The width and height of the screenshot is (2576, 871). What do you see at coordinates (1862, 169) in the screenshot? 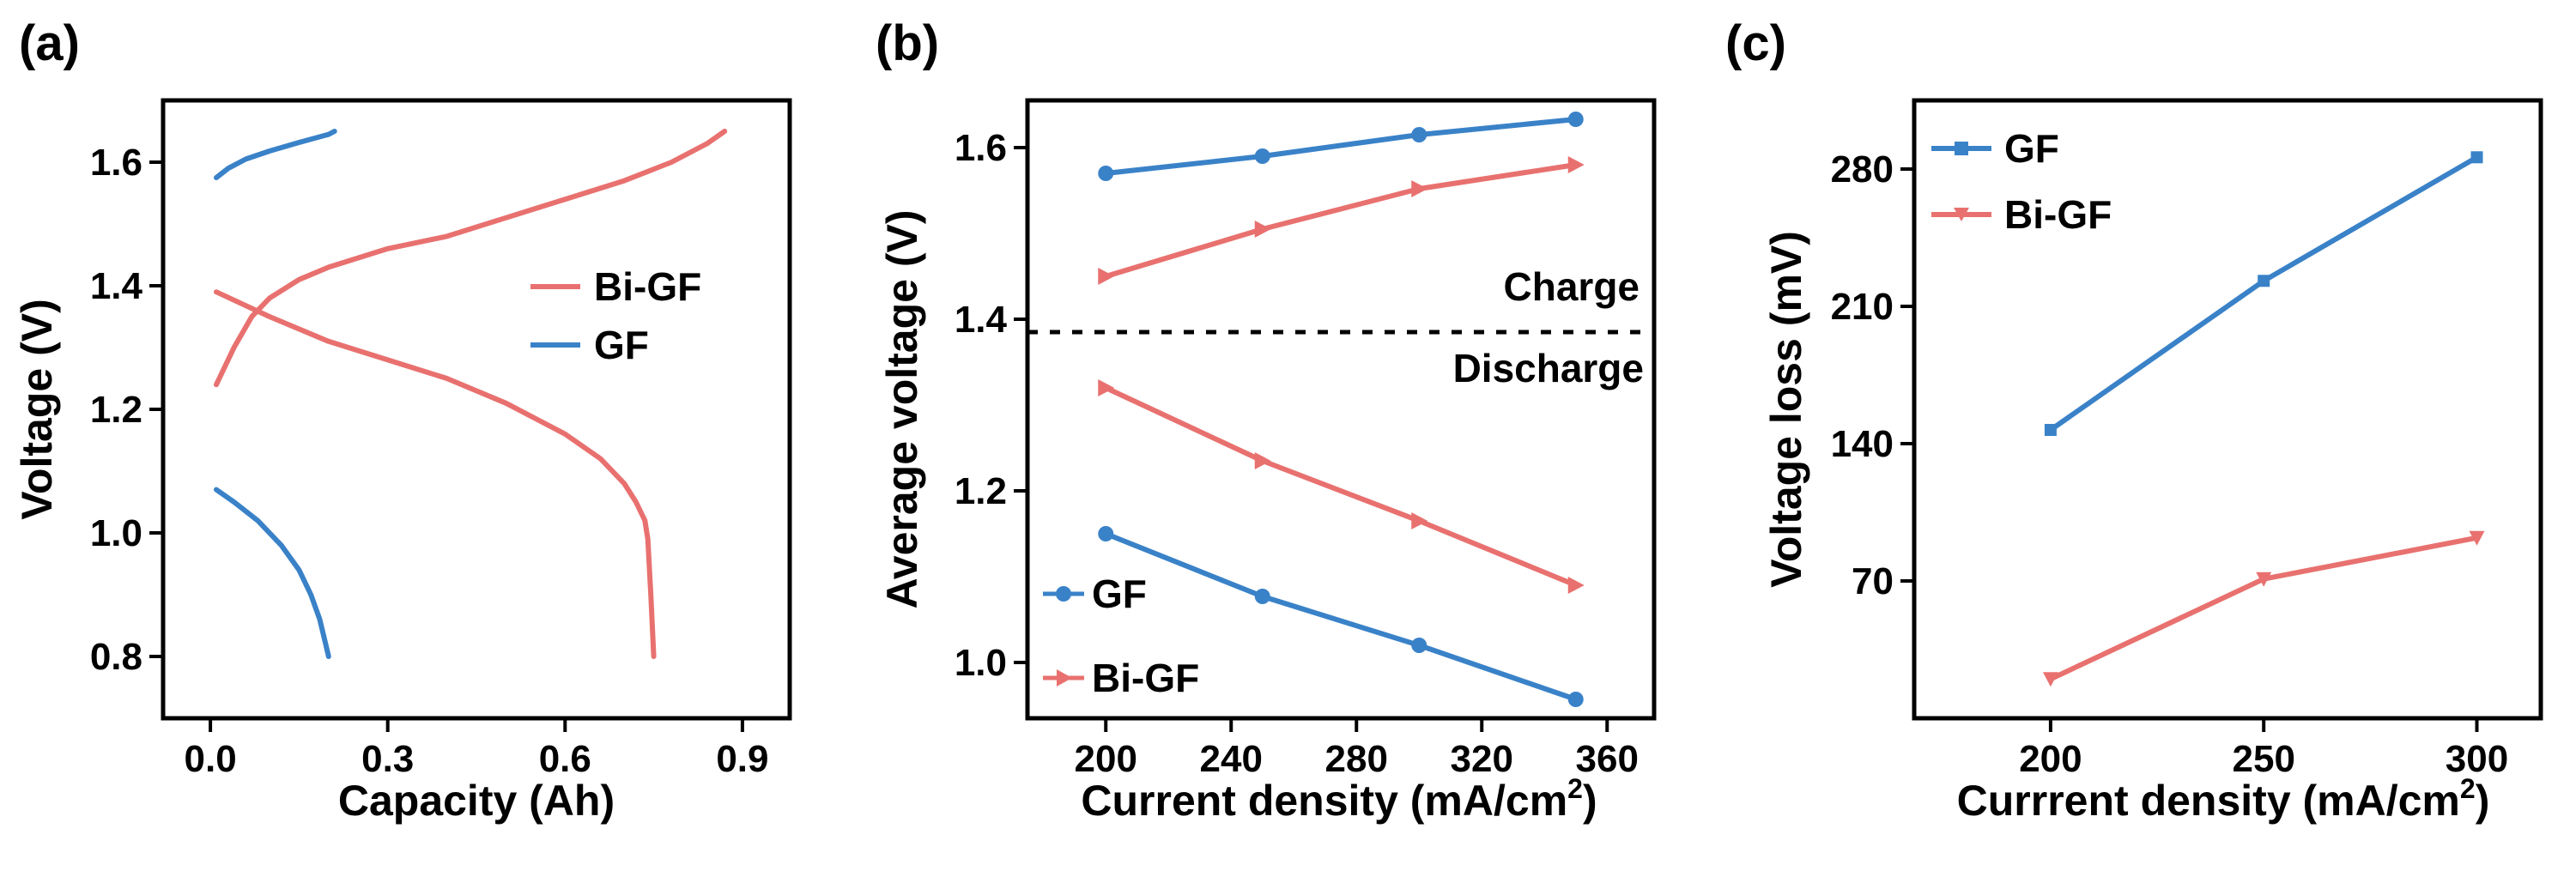
I see `panel-c-y-tick-label: 280` at bounding box center [1862, 169].